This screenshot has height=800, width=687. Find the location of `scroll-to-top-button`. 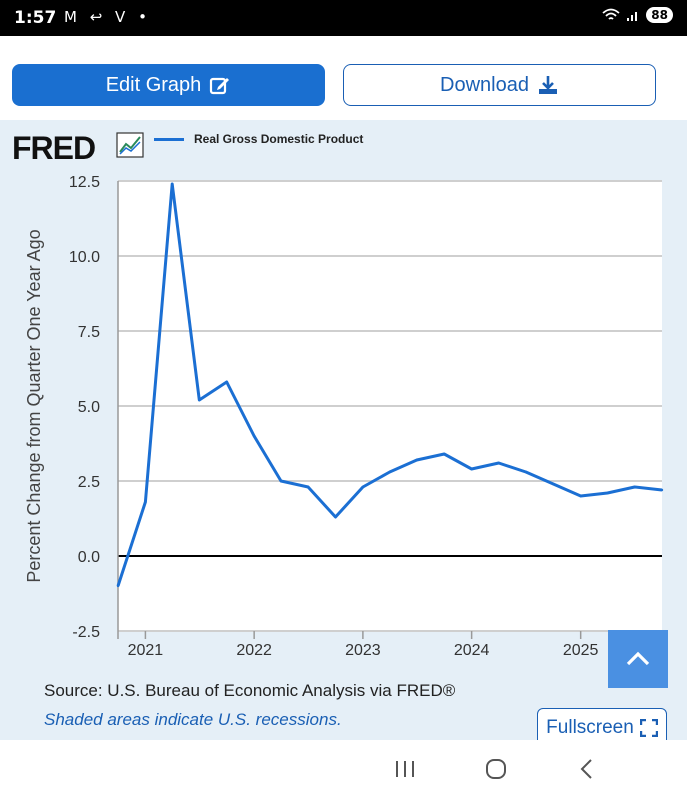

scroll-to-top-button is located at coordinates (638, 659).